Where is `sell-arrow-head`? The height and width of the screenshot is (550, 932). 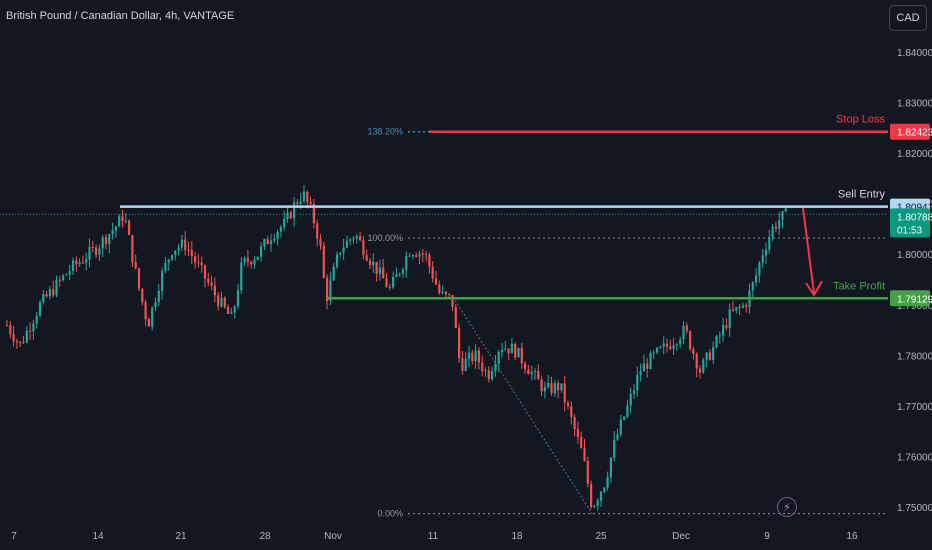
sell-arrow-head is located at coordinates (814, 288).